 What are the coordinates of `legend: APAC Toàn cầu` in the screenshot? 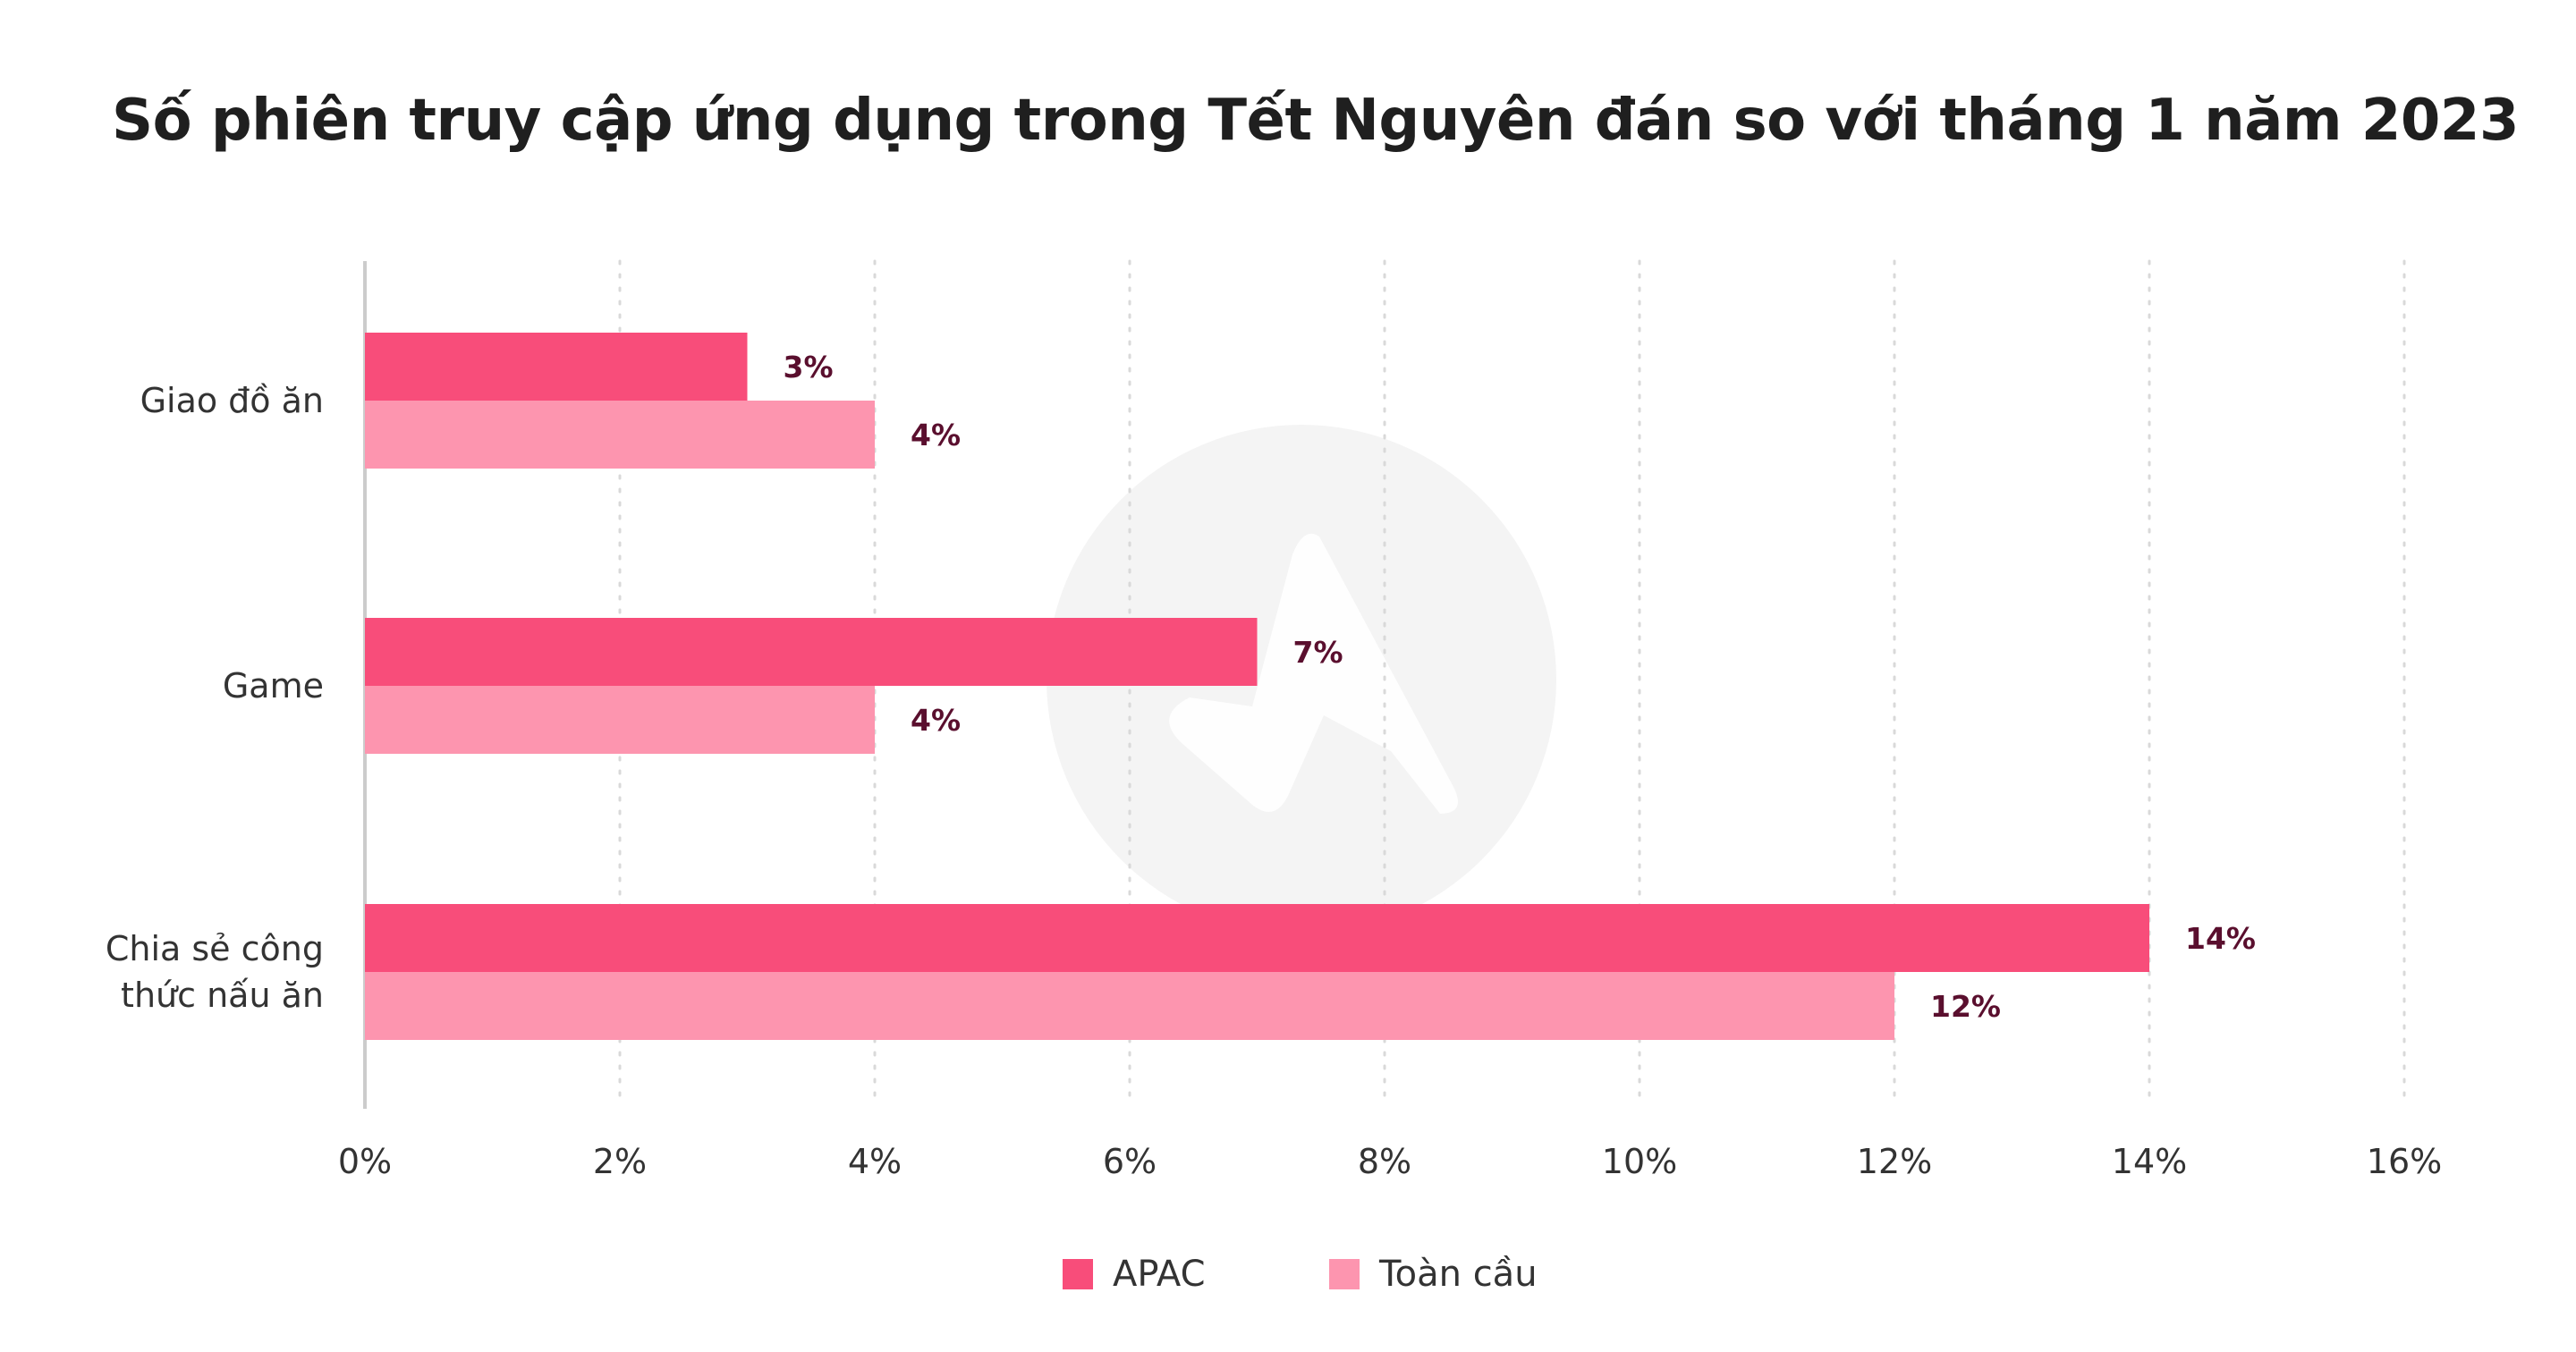 It's located at (1300, 1274).